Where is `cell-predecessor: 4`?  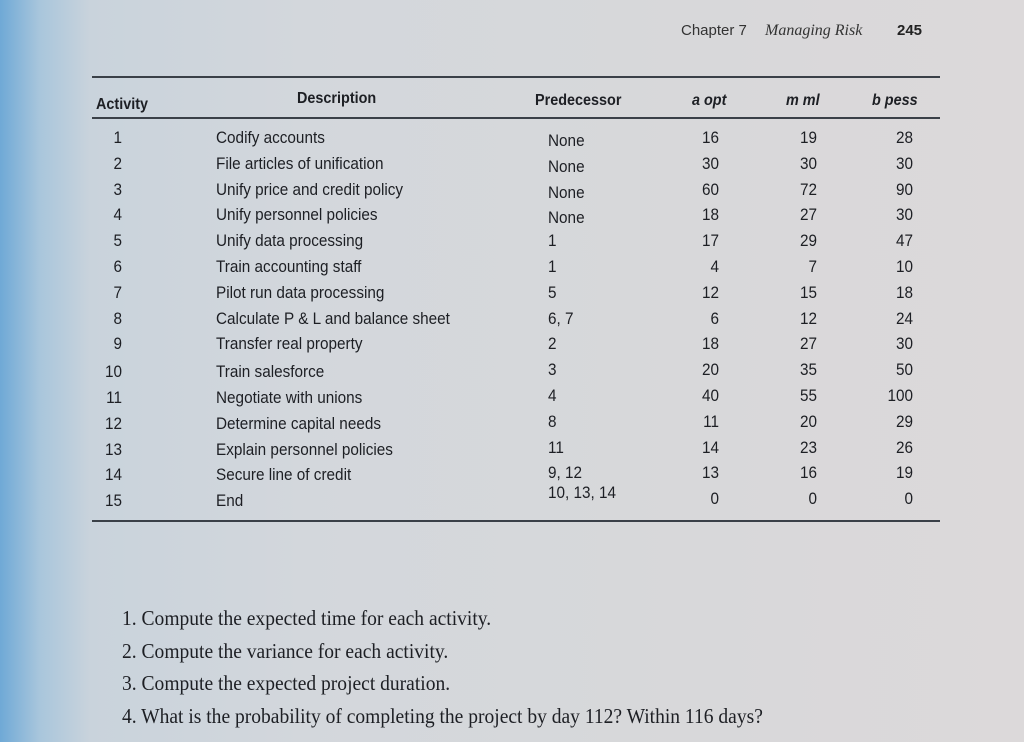 cell-predecessor: 4 is located at coordinates (552, 395).